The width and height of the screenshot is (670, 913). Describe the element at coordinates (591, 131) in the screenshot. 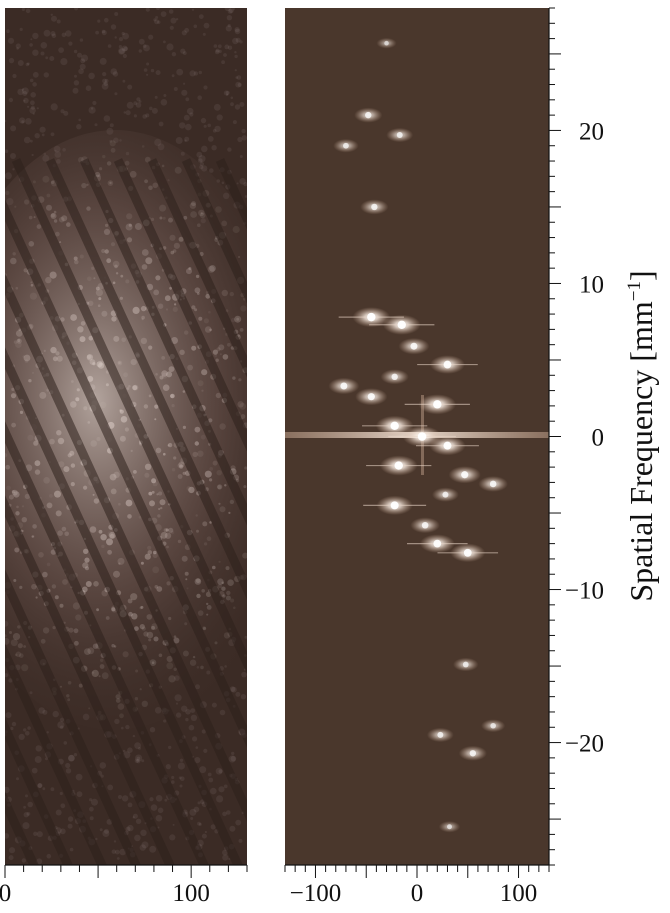

I see `right-y-tick-label: 20` at that location.